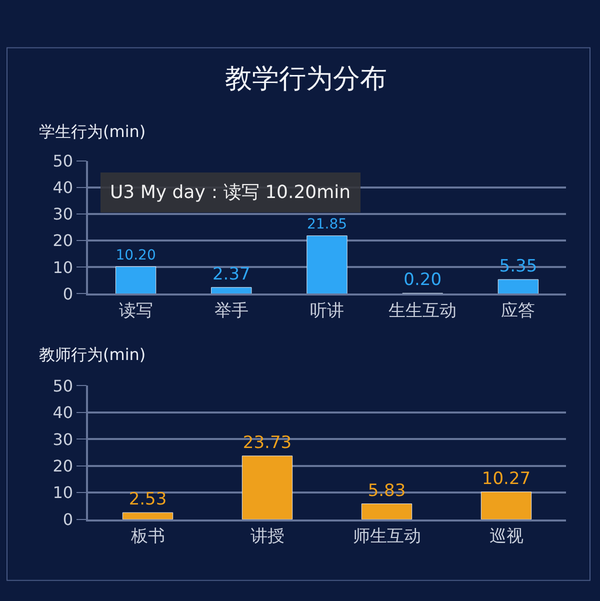 This screenshot has width=600, height=601. I want to click on data-label: 10.20, so click(136, 256).